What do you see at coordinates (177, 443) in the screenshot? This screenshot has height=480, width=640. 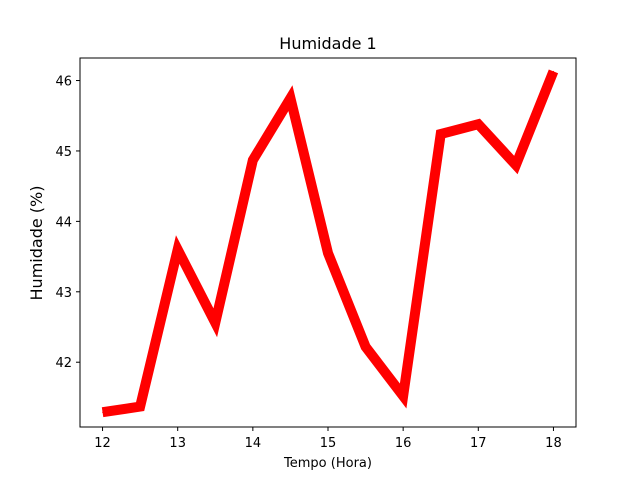 I see `x-tick-label: 13` at bounding box center [177, 443].